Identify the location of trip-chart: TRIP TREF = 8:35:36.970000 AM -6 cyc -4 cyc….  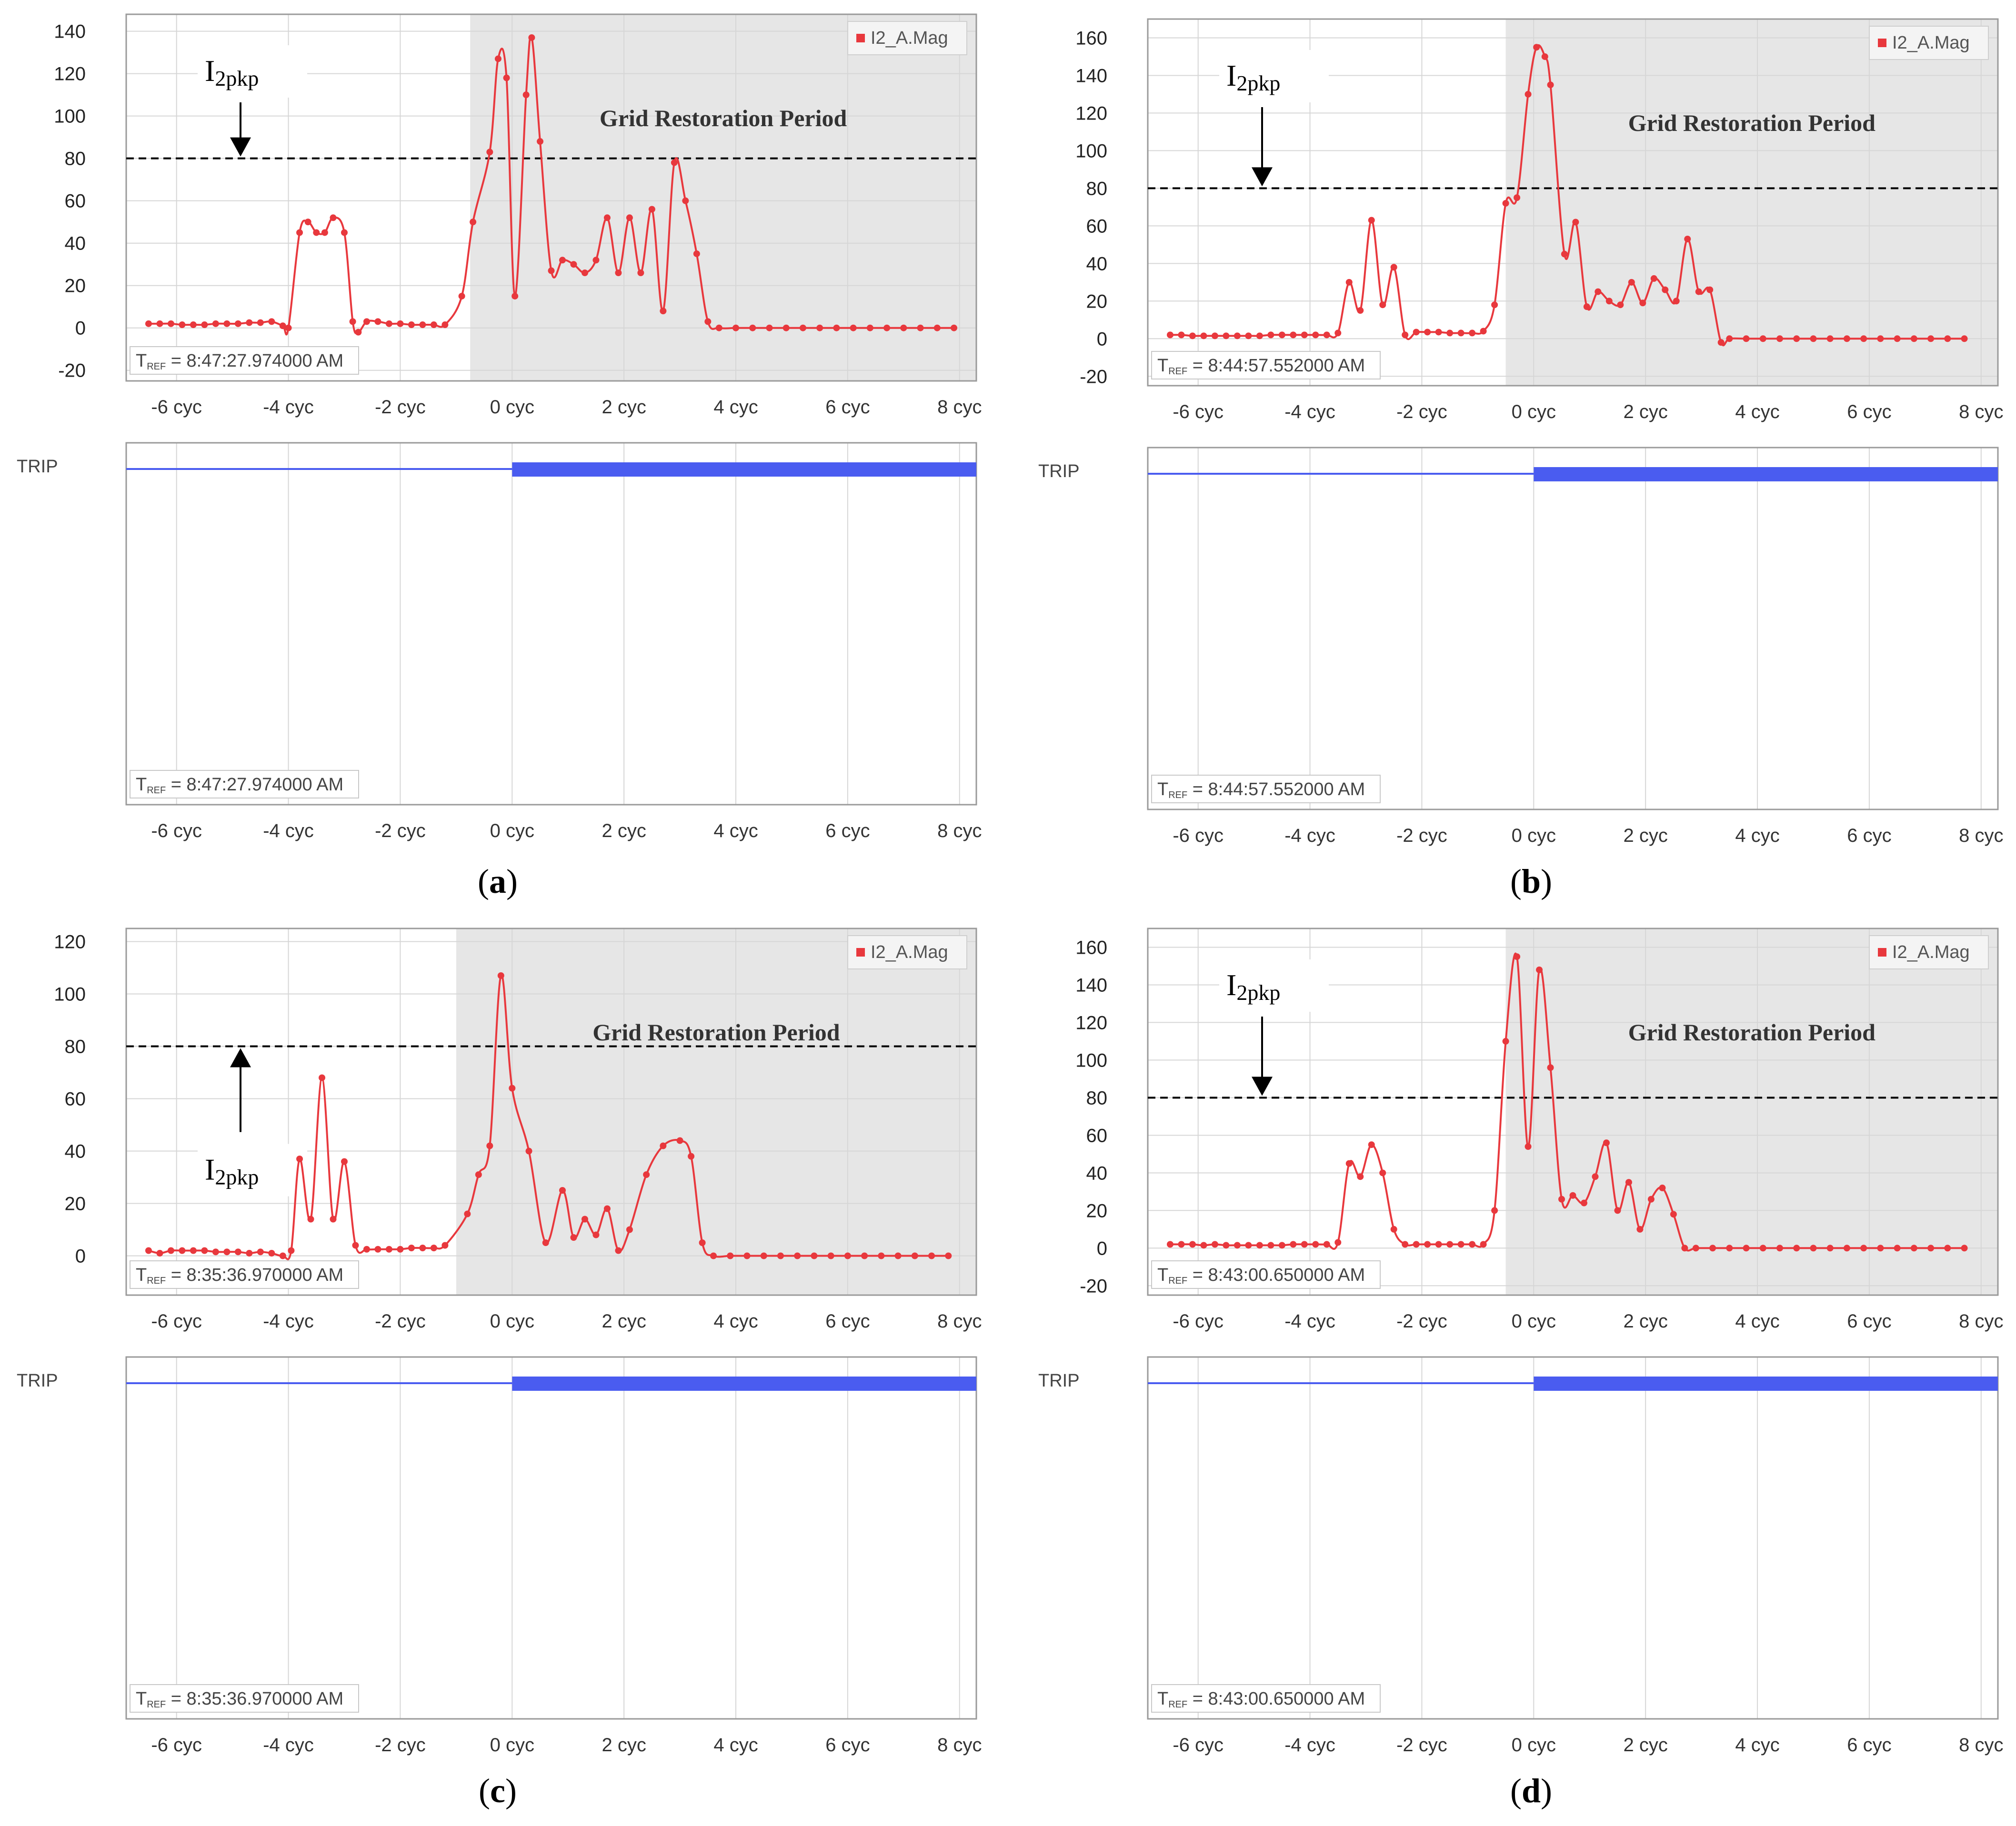
(499, 1556).